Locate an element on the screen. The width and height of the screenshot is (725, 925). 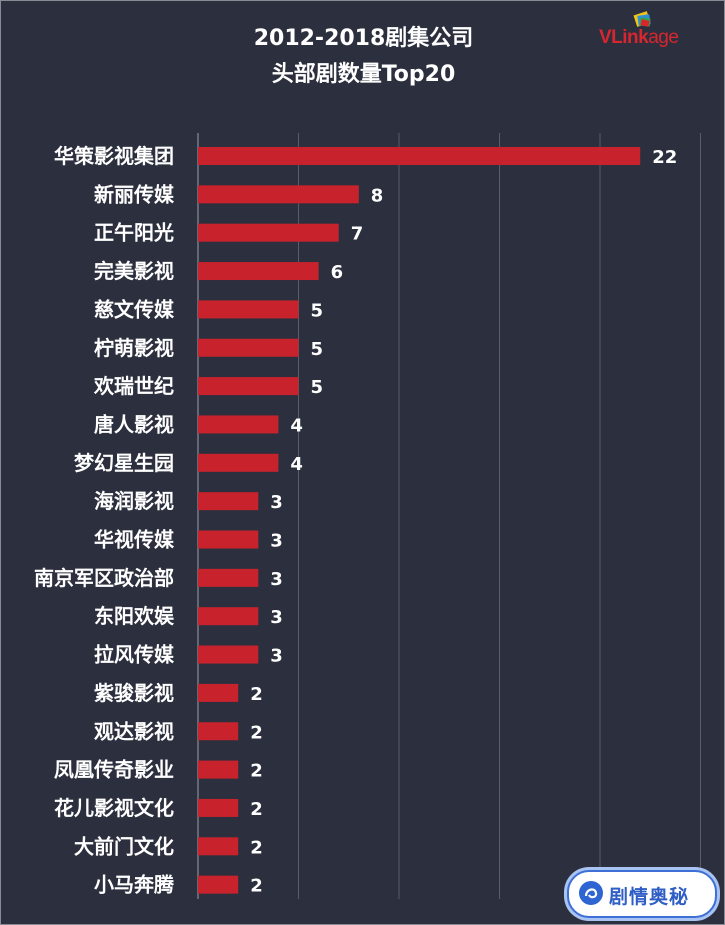
category-label: 柠萌影视 is located at coordinates (134, 348).